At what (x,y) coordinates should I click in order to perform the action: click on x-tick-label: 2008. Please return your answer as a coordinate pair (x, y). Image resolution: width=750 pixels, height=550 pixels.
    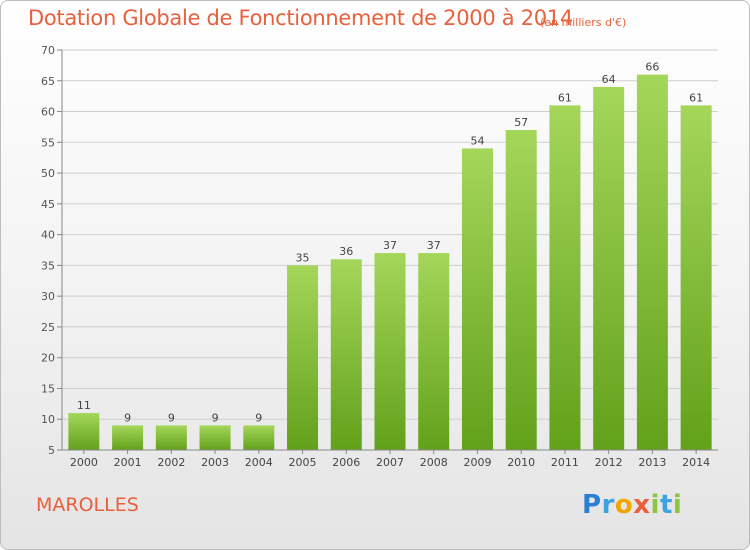
    Looking at the image, I should click on (434, 462).